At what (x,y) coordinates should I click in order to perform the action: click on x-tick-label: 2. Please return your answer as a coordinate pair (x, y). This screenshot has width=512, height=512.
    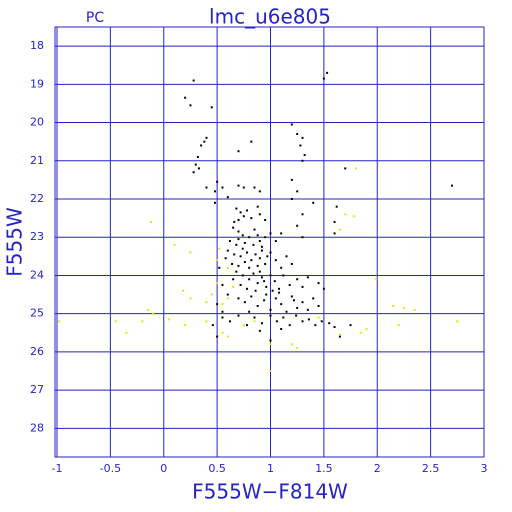
    Looking at the image, I should click on (377, 468).